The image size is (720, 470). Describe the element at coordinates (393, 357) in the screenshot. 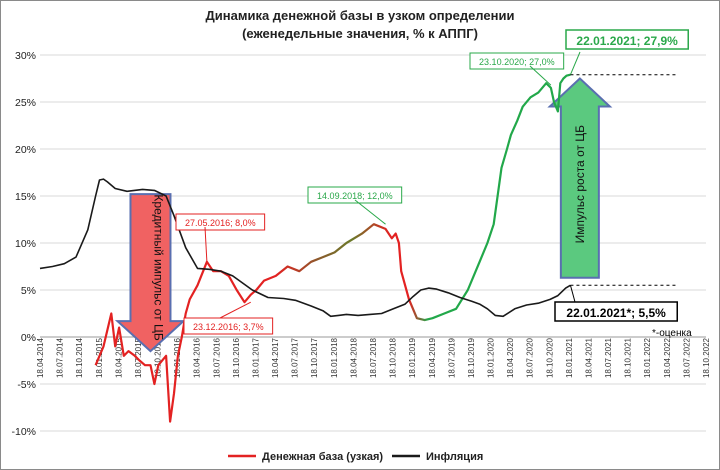

I see `x-tick-label: 18.10.2018` at that location.